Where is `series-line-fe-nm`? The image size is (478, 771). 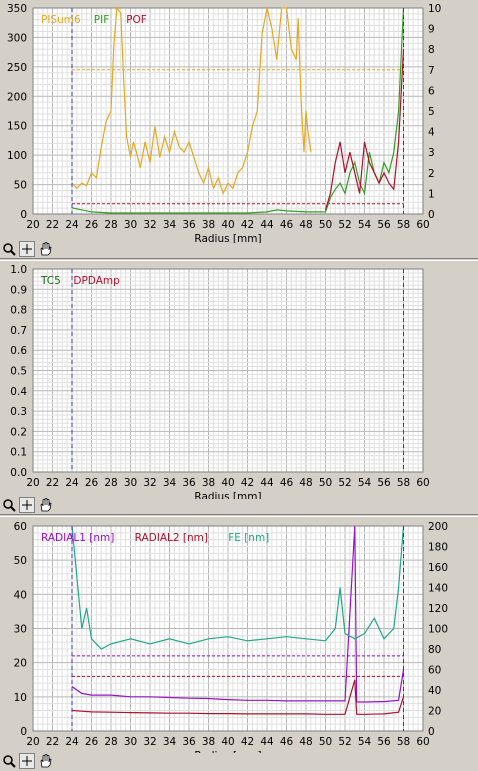 series-line-fe-nm is located at coordinates (238, 587).